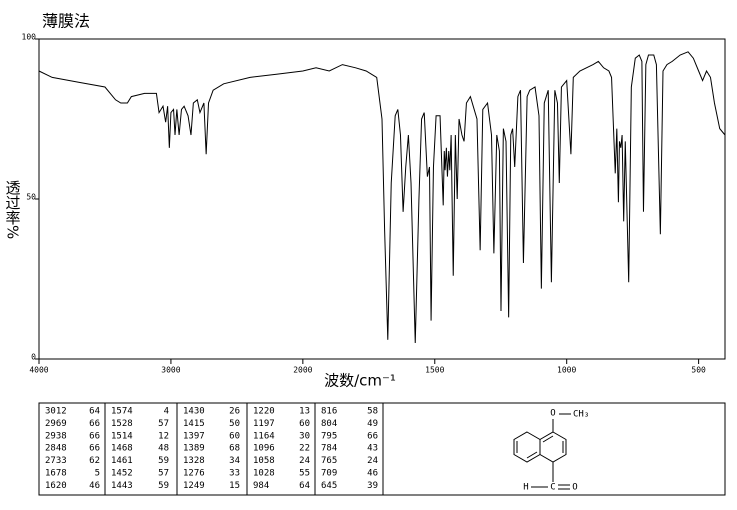 The image size is (737, 510). Describe the element at coordinates (304, 436) in the screenshot. I see `peak-transmittance: 30` at that location.